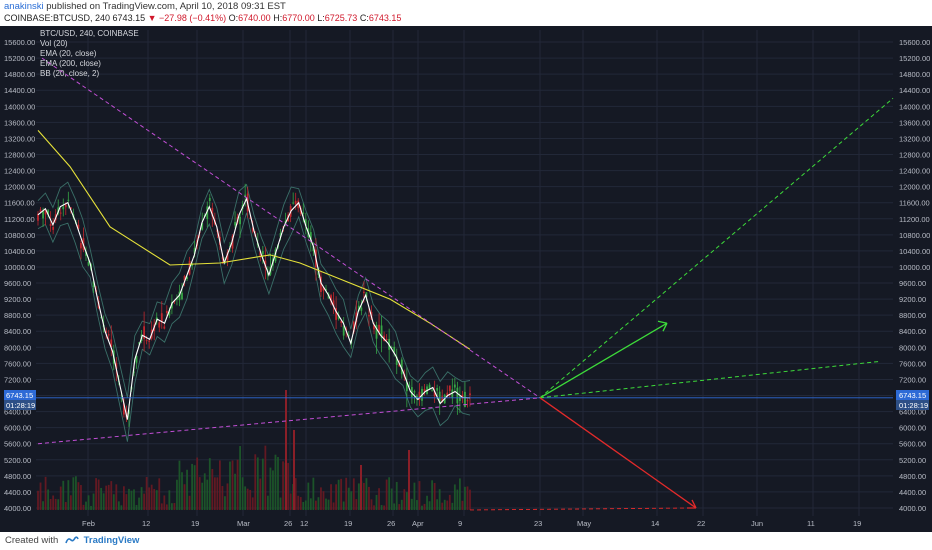 This screenshot has width=932, height=550. I want to click on tradingview-brand: TradingView, so click(111, 540).